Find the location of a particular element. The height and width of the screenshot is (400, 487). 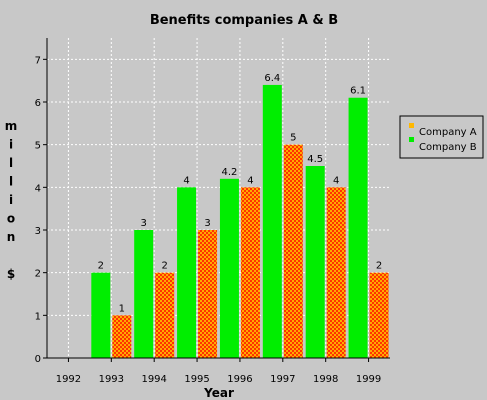

y-axis-title-letter: m is located at coordinates (11, 126).